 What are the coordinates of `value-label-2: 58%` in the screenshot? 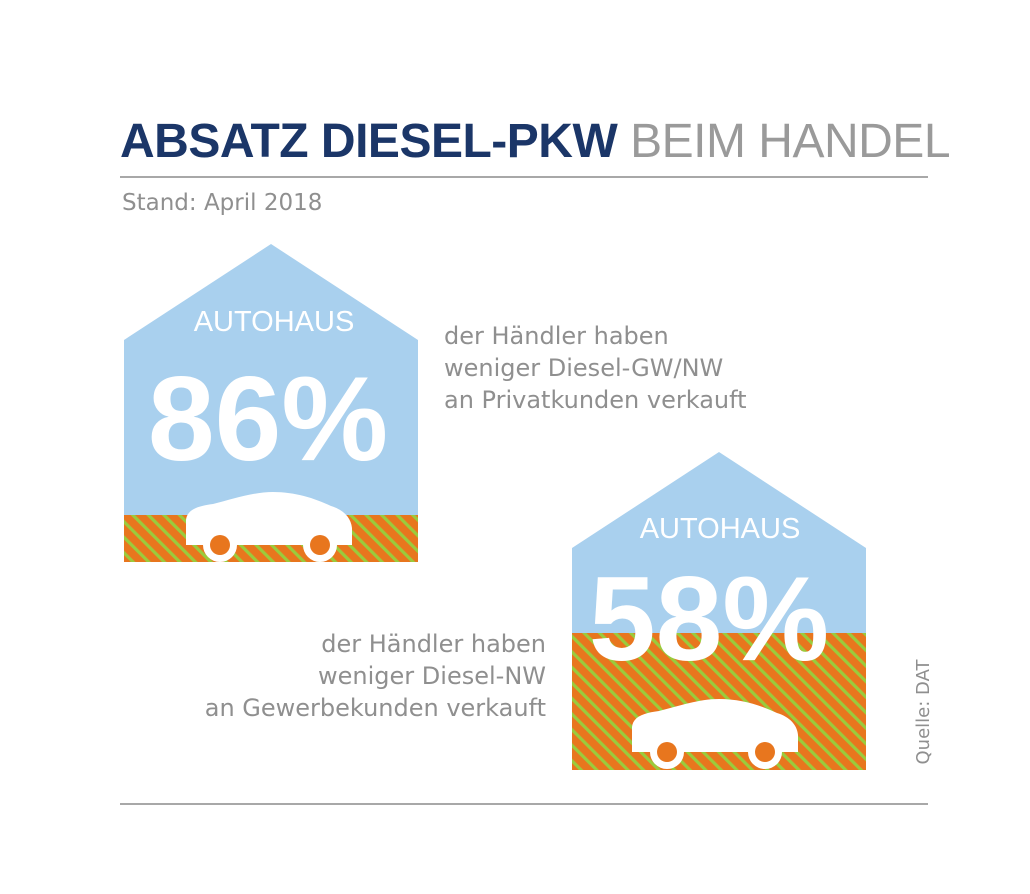 It's located at (709, 619).